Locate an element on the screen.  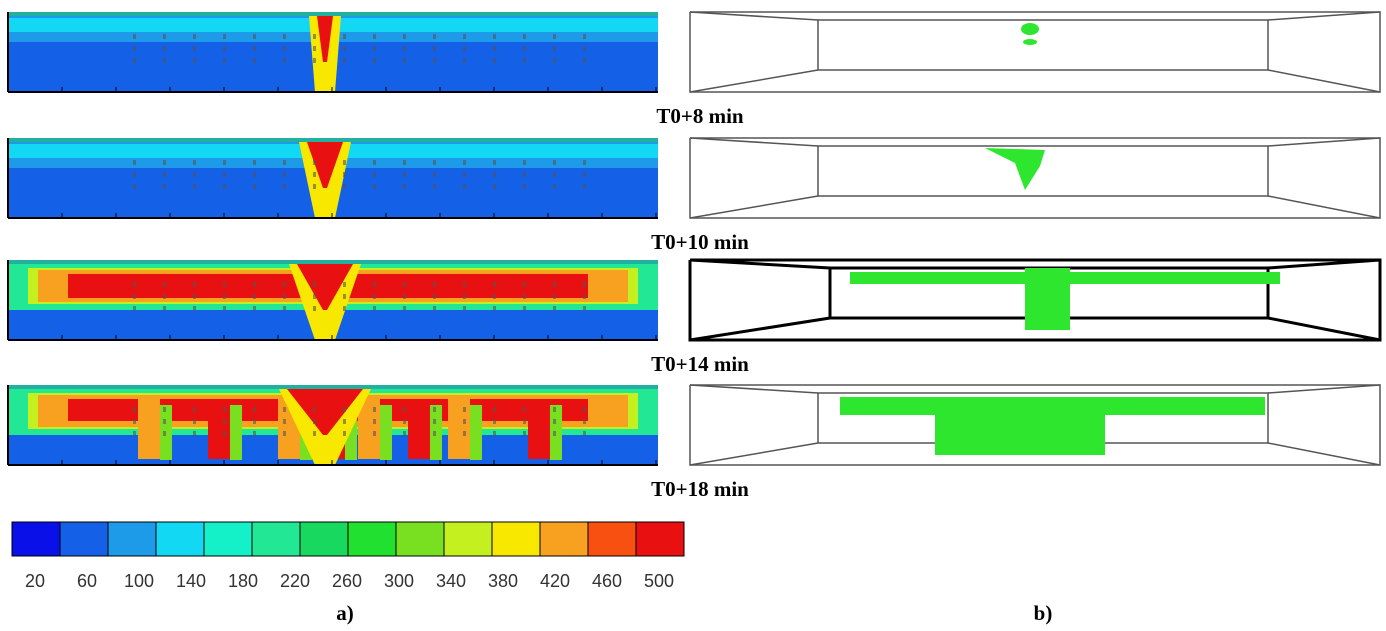
colorbar-tick-label: 220 is located at coordinates (295, 581).